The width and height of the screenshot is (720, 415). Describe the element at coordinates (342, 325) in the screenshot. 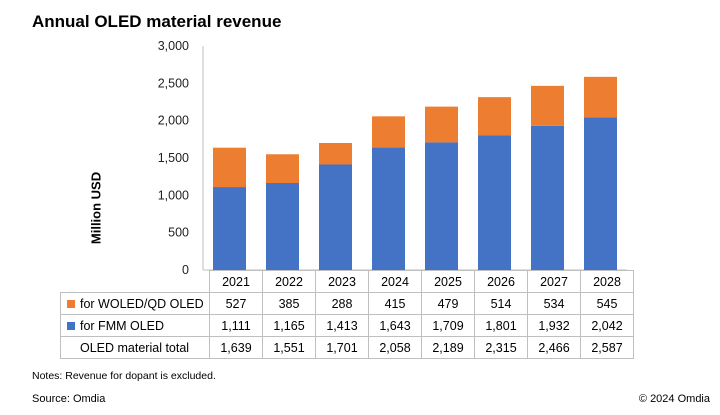

I see `fmm-value-cell: 1,413` at that location.